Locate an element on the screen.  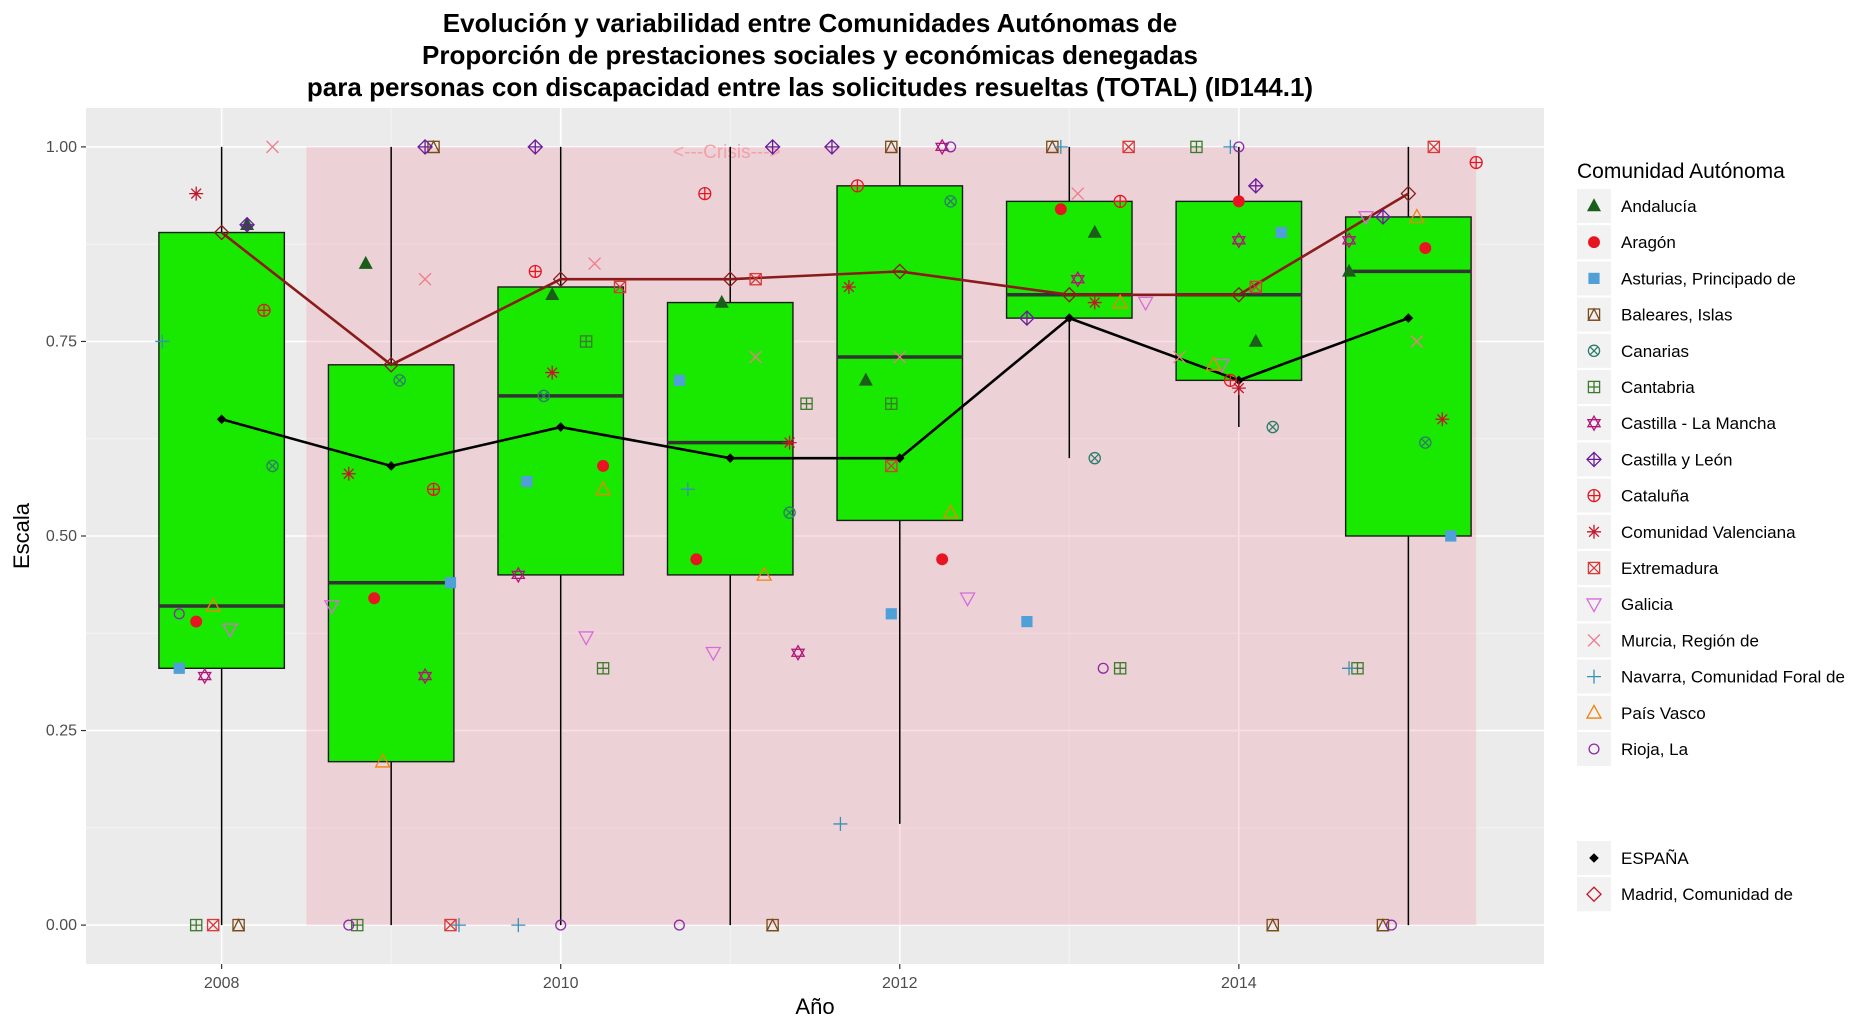
legend-item: Aragón is located at coordinates (1626, 242).